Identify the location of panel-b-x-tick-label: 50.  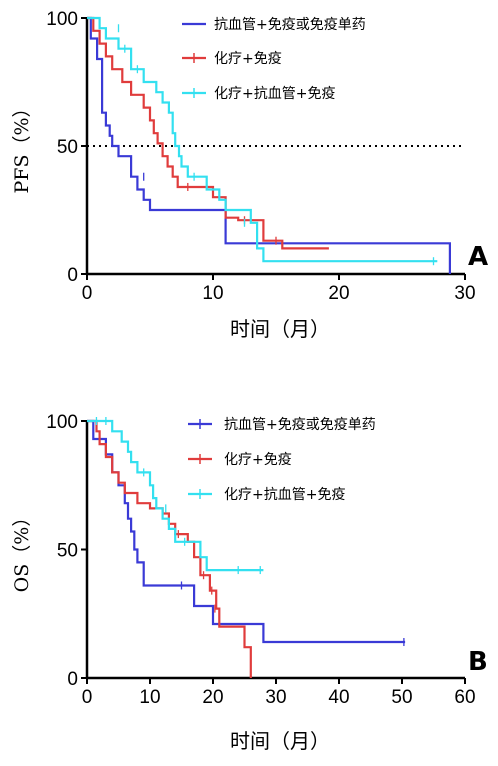
(401, 697).